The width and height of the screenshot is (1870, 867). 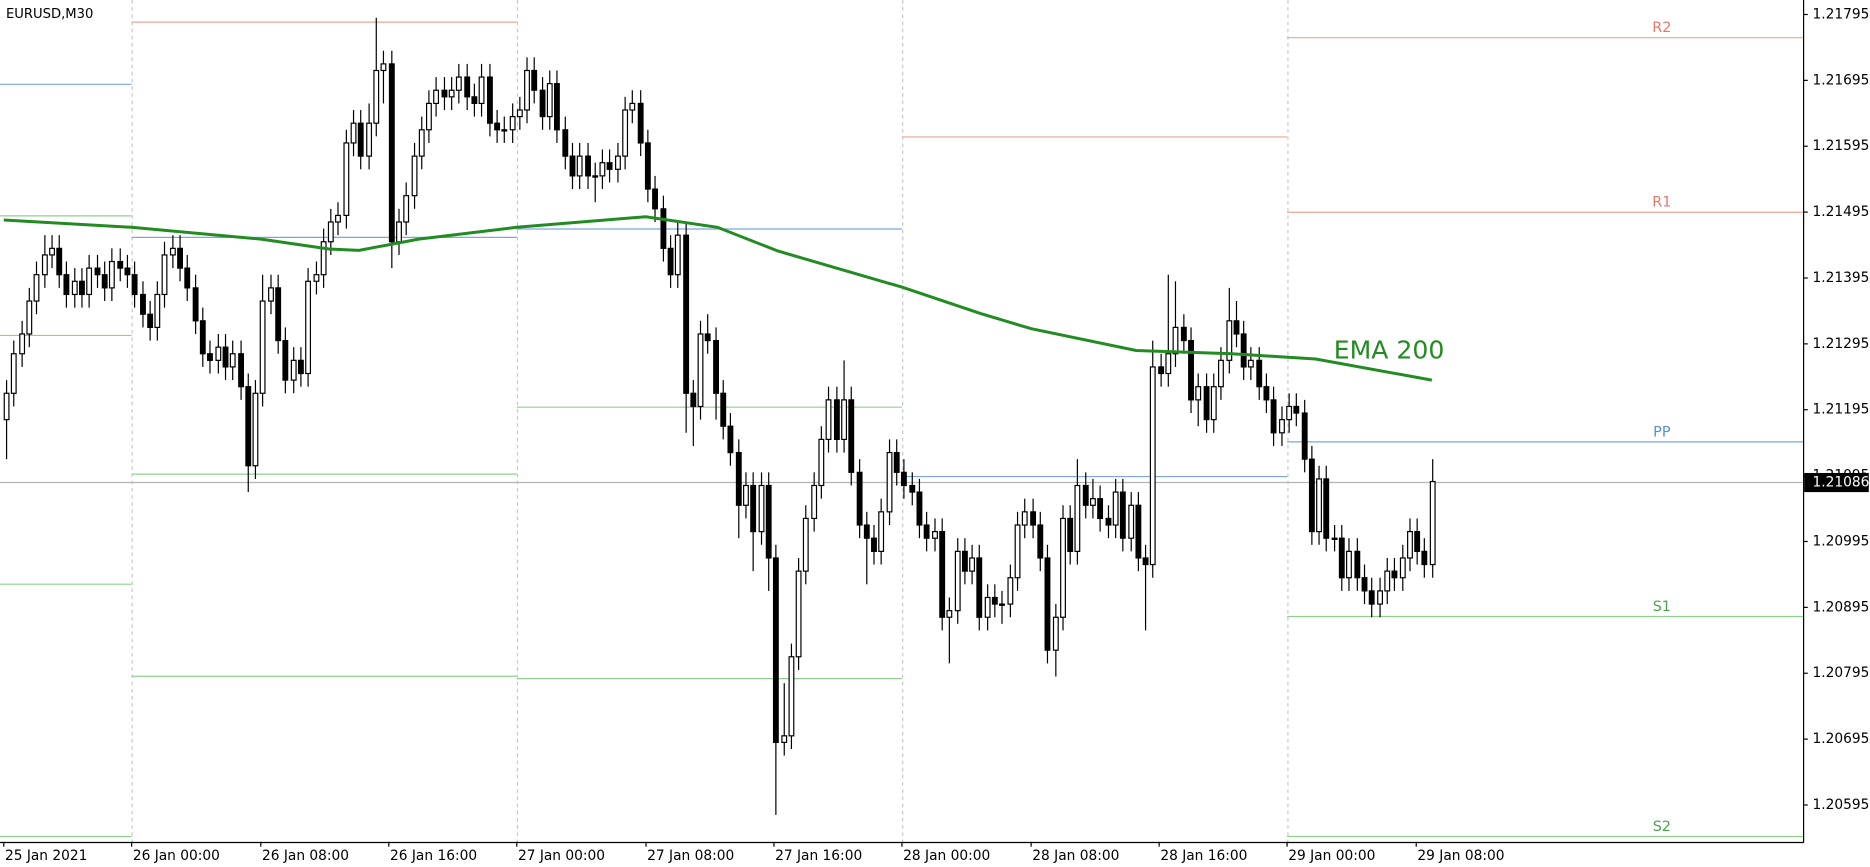 I want to click on x-tick-label: 27 Jan 08:00, so click(x=690, y=856).